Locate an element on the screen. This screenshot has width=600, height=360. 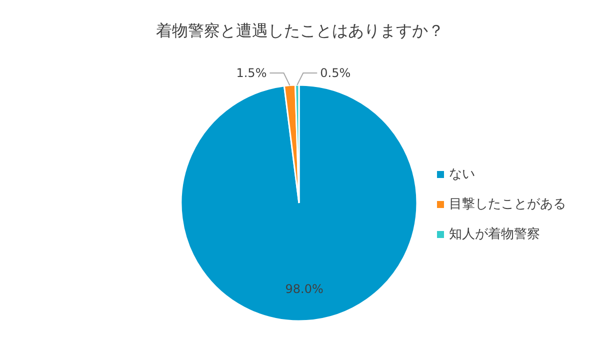
legend-label: ない is located at coordinates (462, 174).